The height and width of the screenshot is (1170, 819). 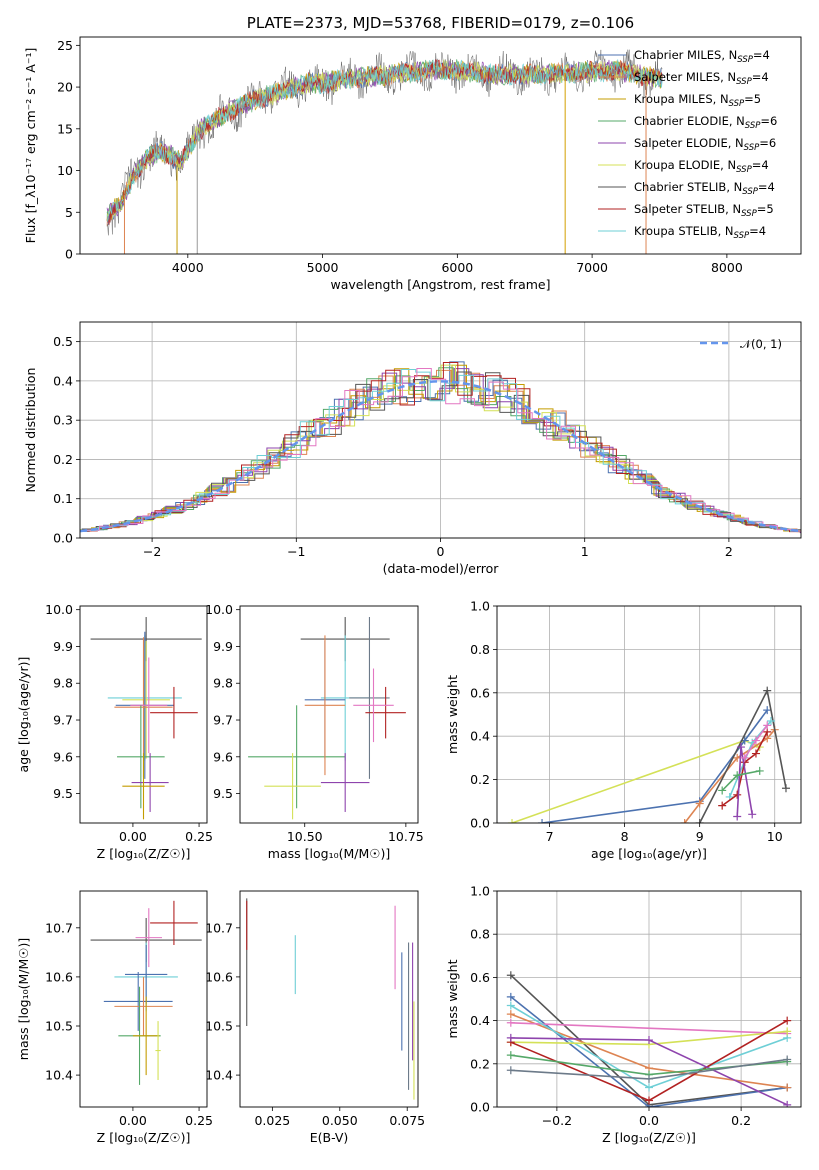 What do you see at coordinates (727, 267) in the screenshot?
I see `x-tick-label: 8000` at bounding box center [727, 267].